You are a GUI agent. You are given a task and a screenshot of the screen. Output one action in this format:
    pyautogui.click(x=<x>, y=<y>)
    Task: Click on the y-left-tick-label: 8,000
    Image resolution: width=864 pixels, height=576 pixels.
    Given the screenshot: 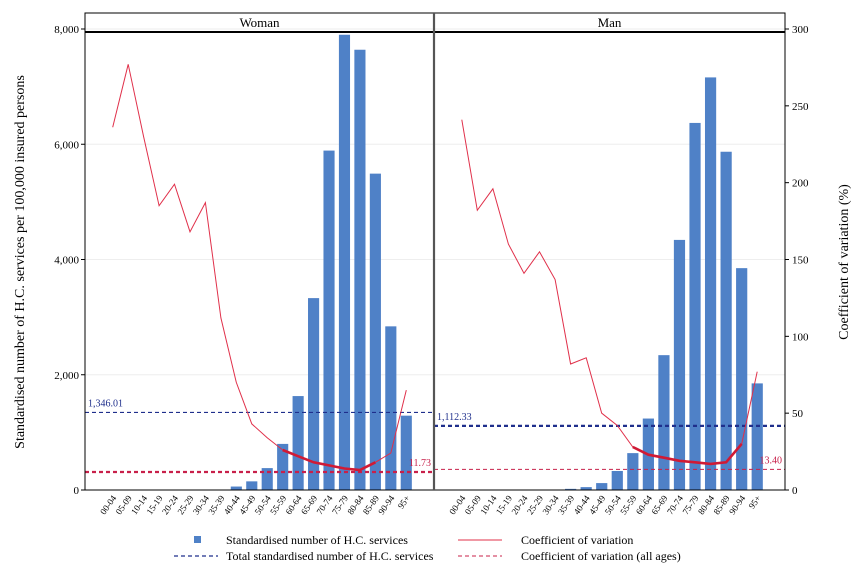 What is the action you would take?
    pyautogui.click(x=66, y=30)
    